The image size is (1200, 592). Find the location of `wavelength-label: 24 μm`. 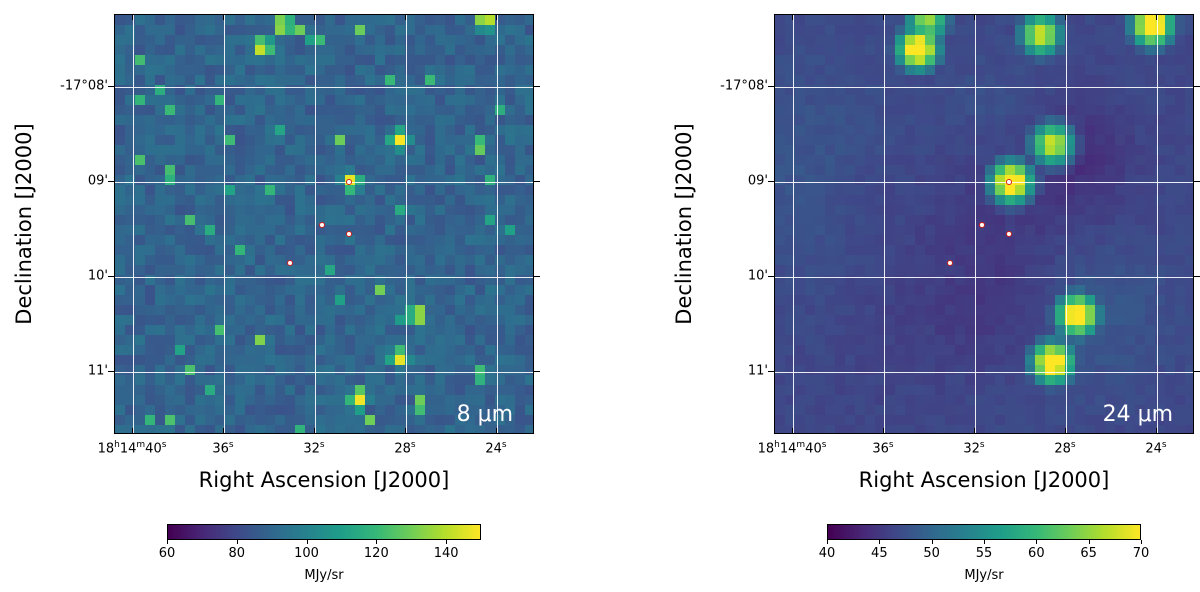

wavelength-label: 24 μm is located at coordinates (1137, 414).